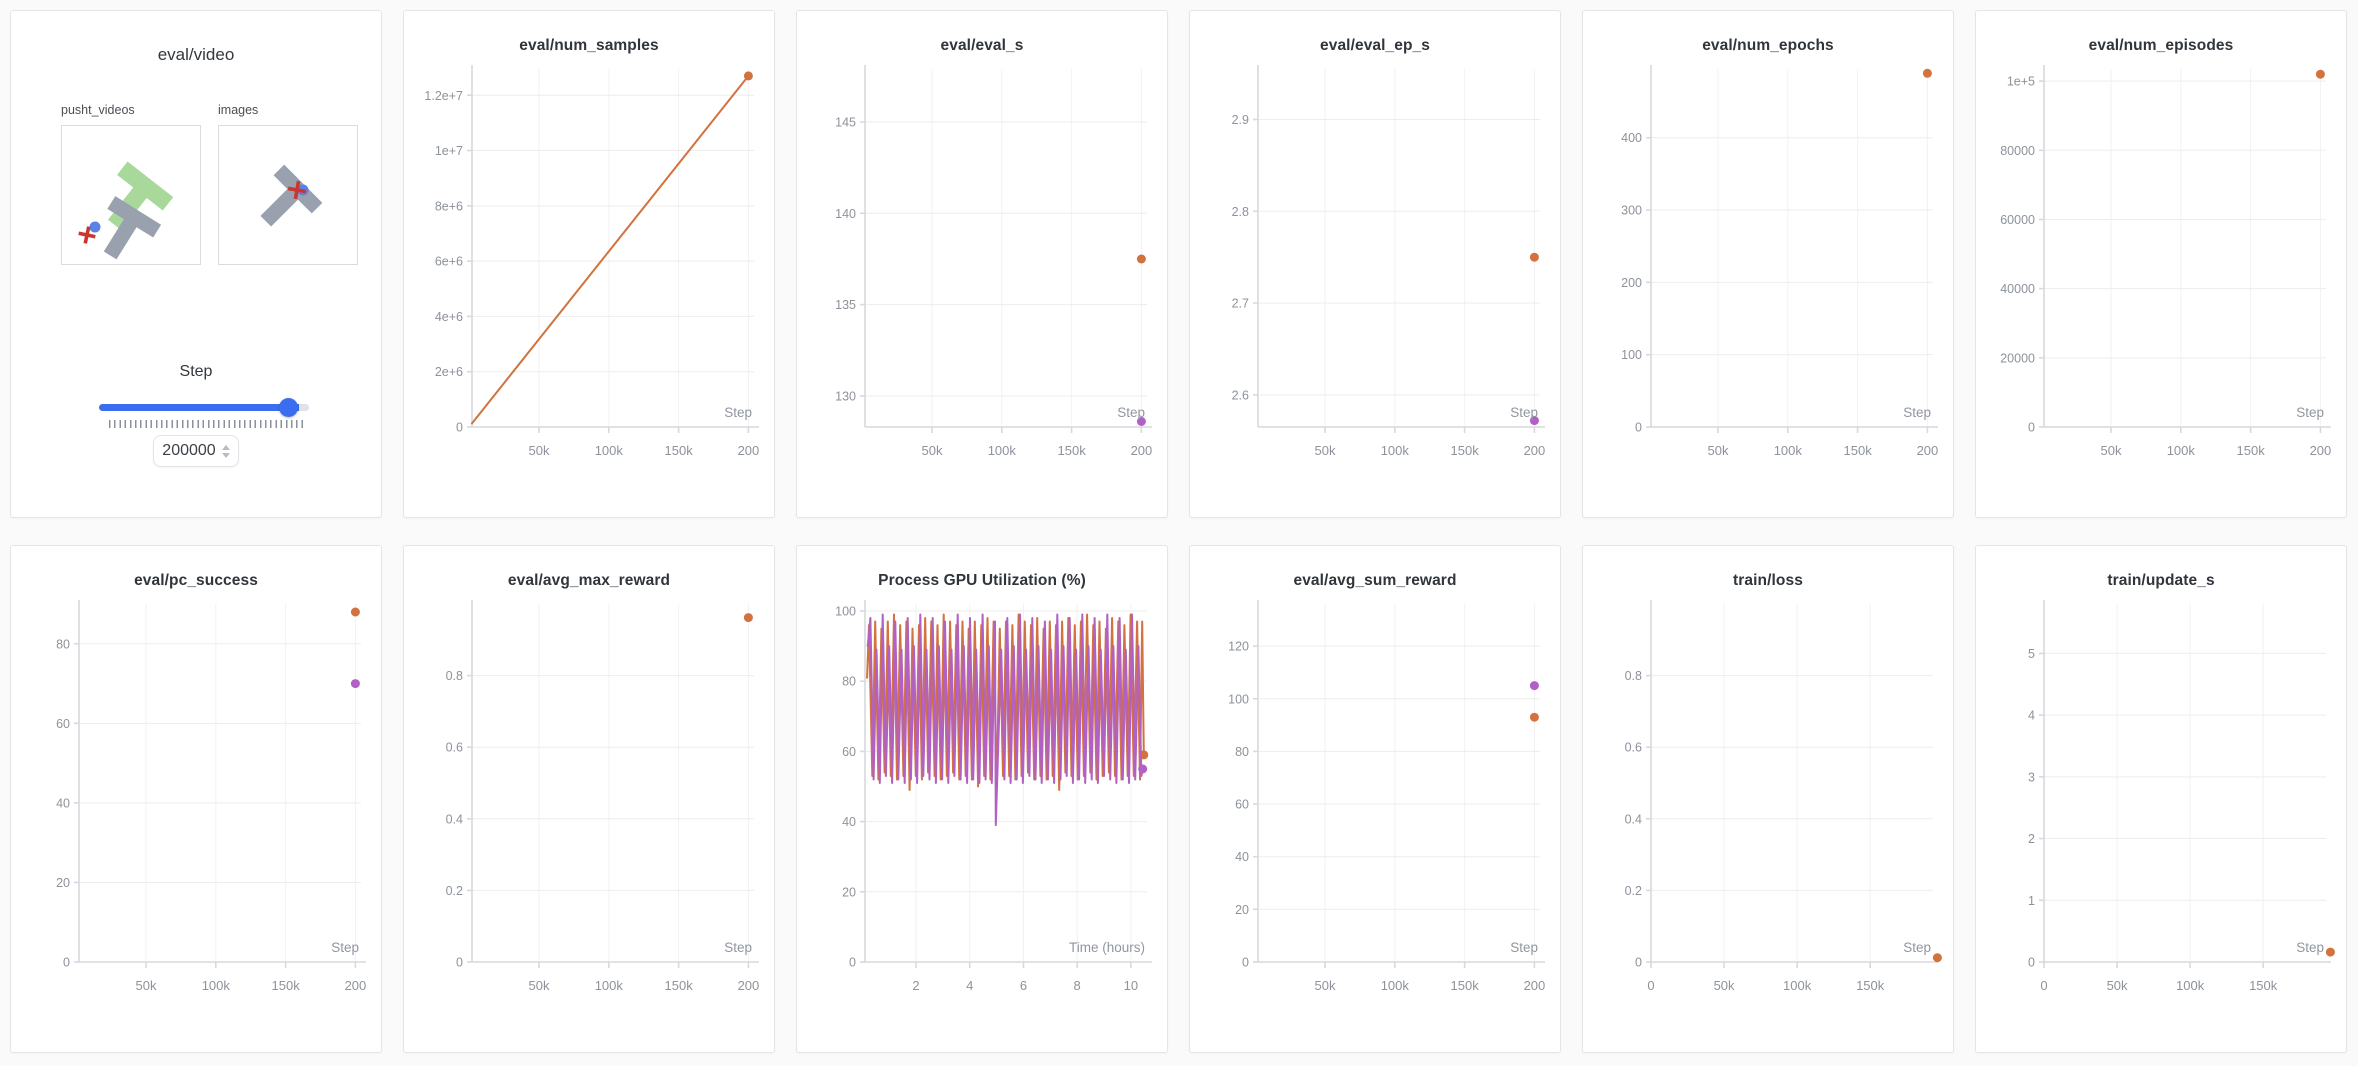 This screenshot has width=2358, height=1066. What do you see at coordinates (982, 580) in the screenshot?
I see `chart-title: Process GPU Utilization (%)` at bounding box center [982, 580].